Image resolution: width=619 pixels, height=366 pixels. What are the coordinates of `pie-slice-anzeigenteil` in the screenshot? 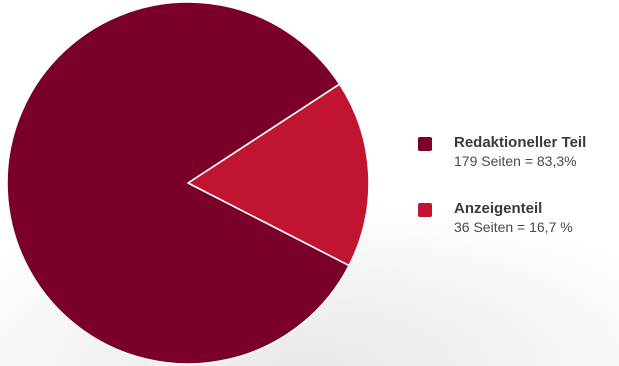 It's located at (278, 175).